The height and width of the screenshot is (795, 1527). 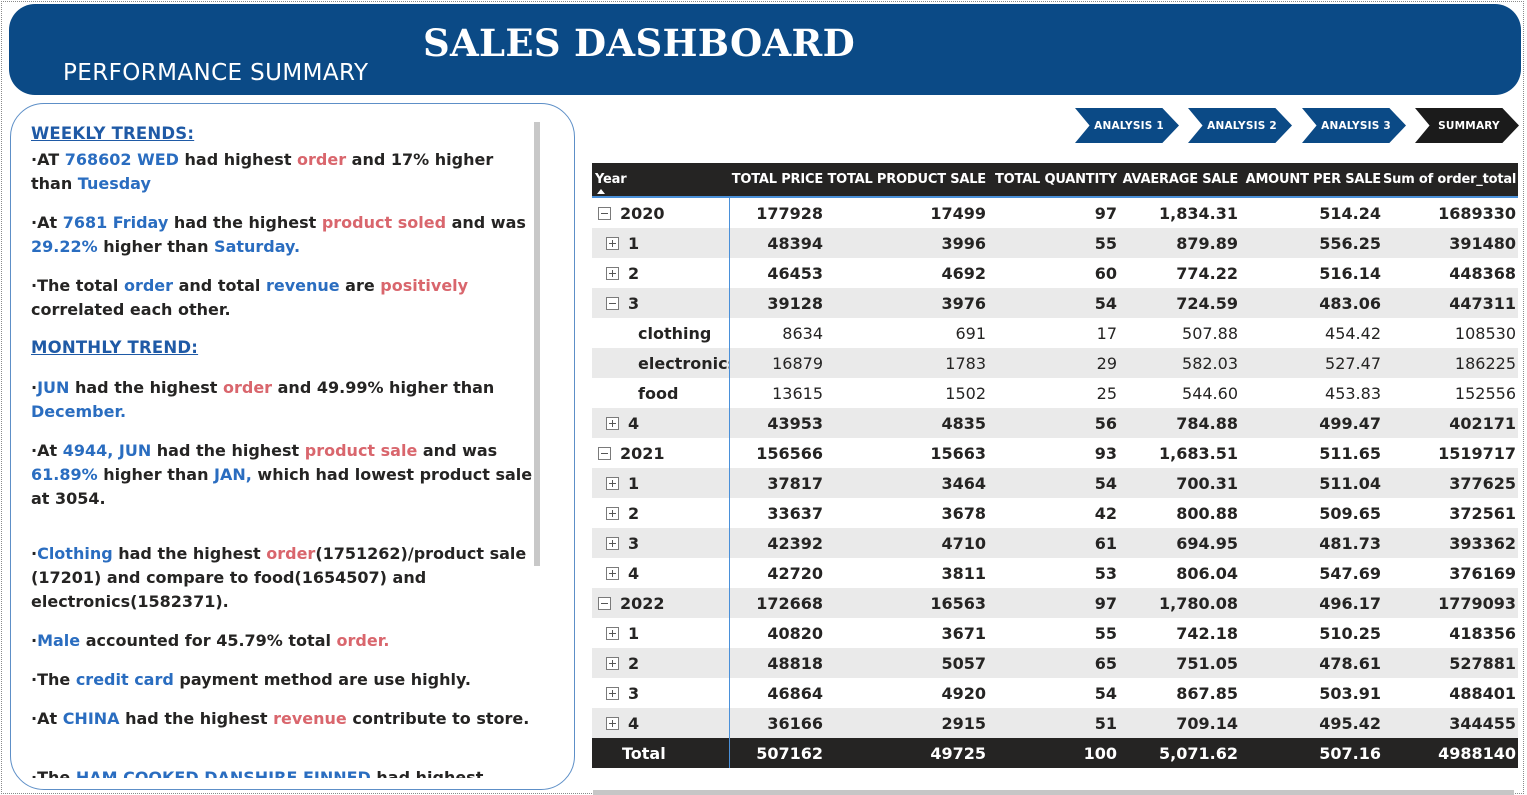 I want to click on row-label-cell: 2022, so click(x=661, y=603).